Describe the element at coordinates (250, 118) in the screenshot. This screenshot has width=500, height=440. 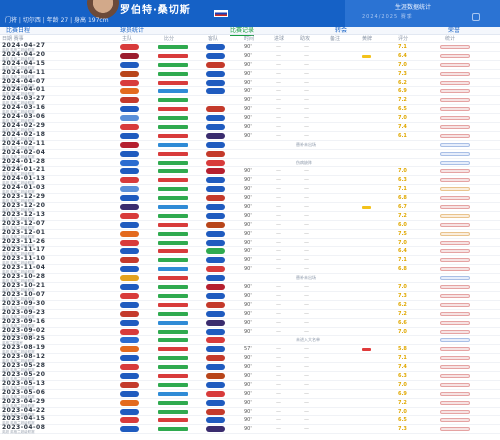
I see `table-row: 2024-03-06 英超 英格兰超级联赛 90' — — 7.0` at that location.